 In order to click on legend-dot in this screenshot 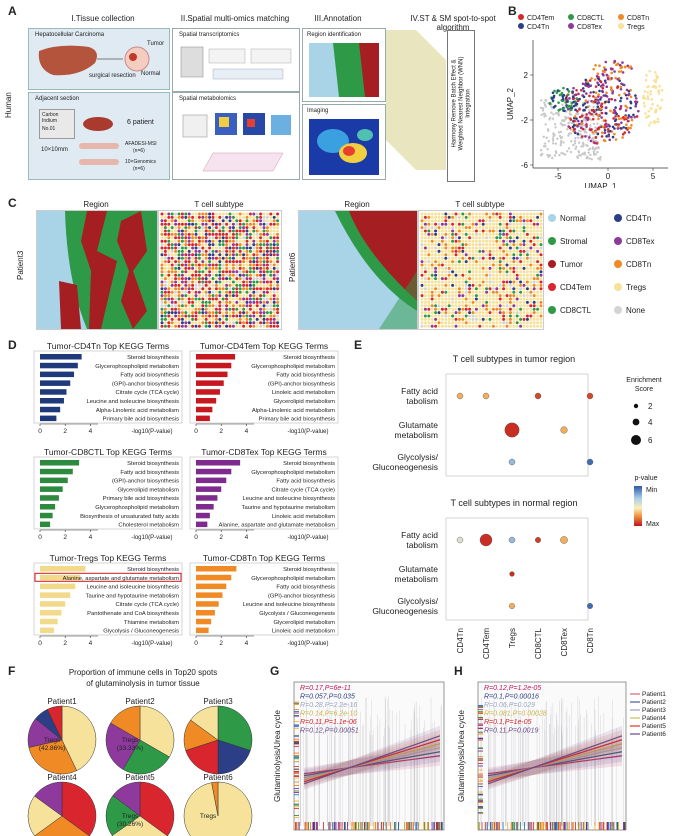, I will do `click(552, 218)`.